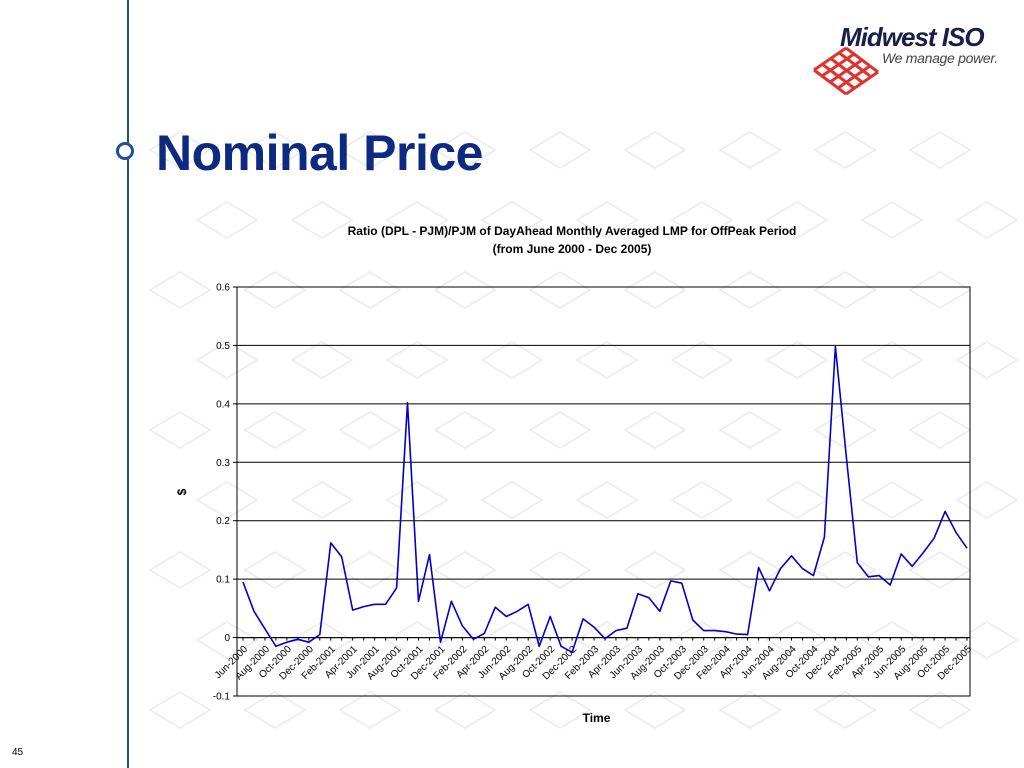 This screenshot has width=1024, height=768. Describe the element at coordinates (223, 463) in the screenshot. I see `y-tick-label: 0.3` at that location.